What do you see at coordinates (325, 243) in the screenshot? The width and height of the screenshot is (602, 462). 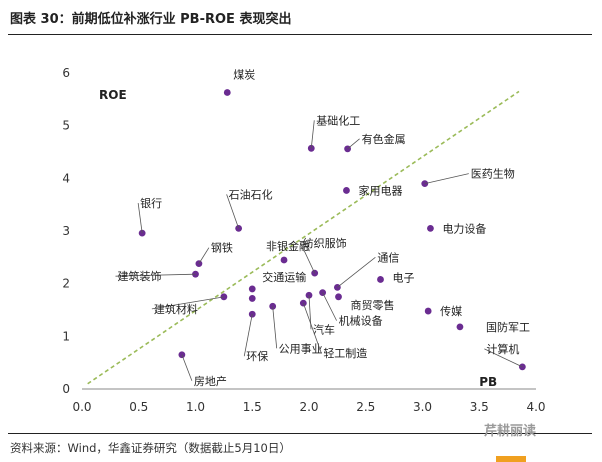 I see `point-label: 纺织服饰` at bounding box center [325, 243].